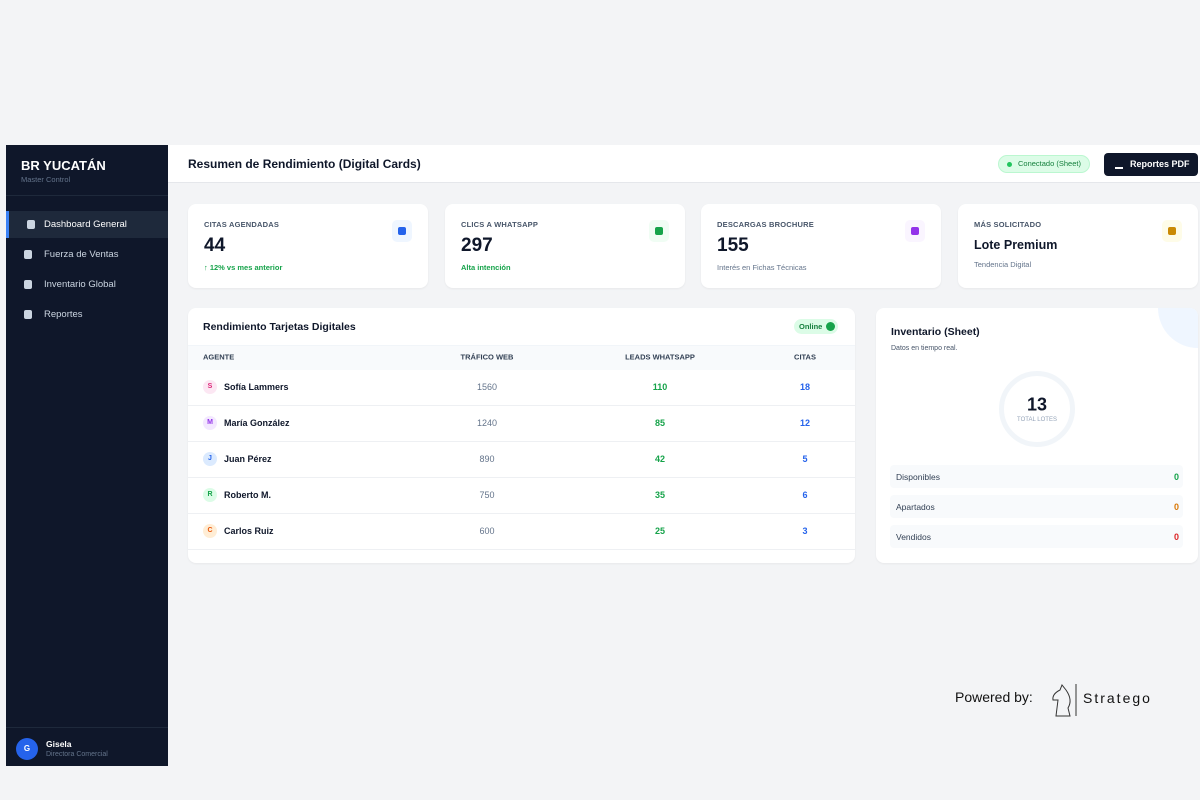 The width and height of the screenshot is (1200, 800). Describe the element at coordinates (249, 531) in the screenshot. I see `agent-name: Carlos Ruiz` at that location.